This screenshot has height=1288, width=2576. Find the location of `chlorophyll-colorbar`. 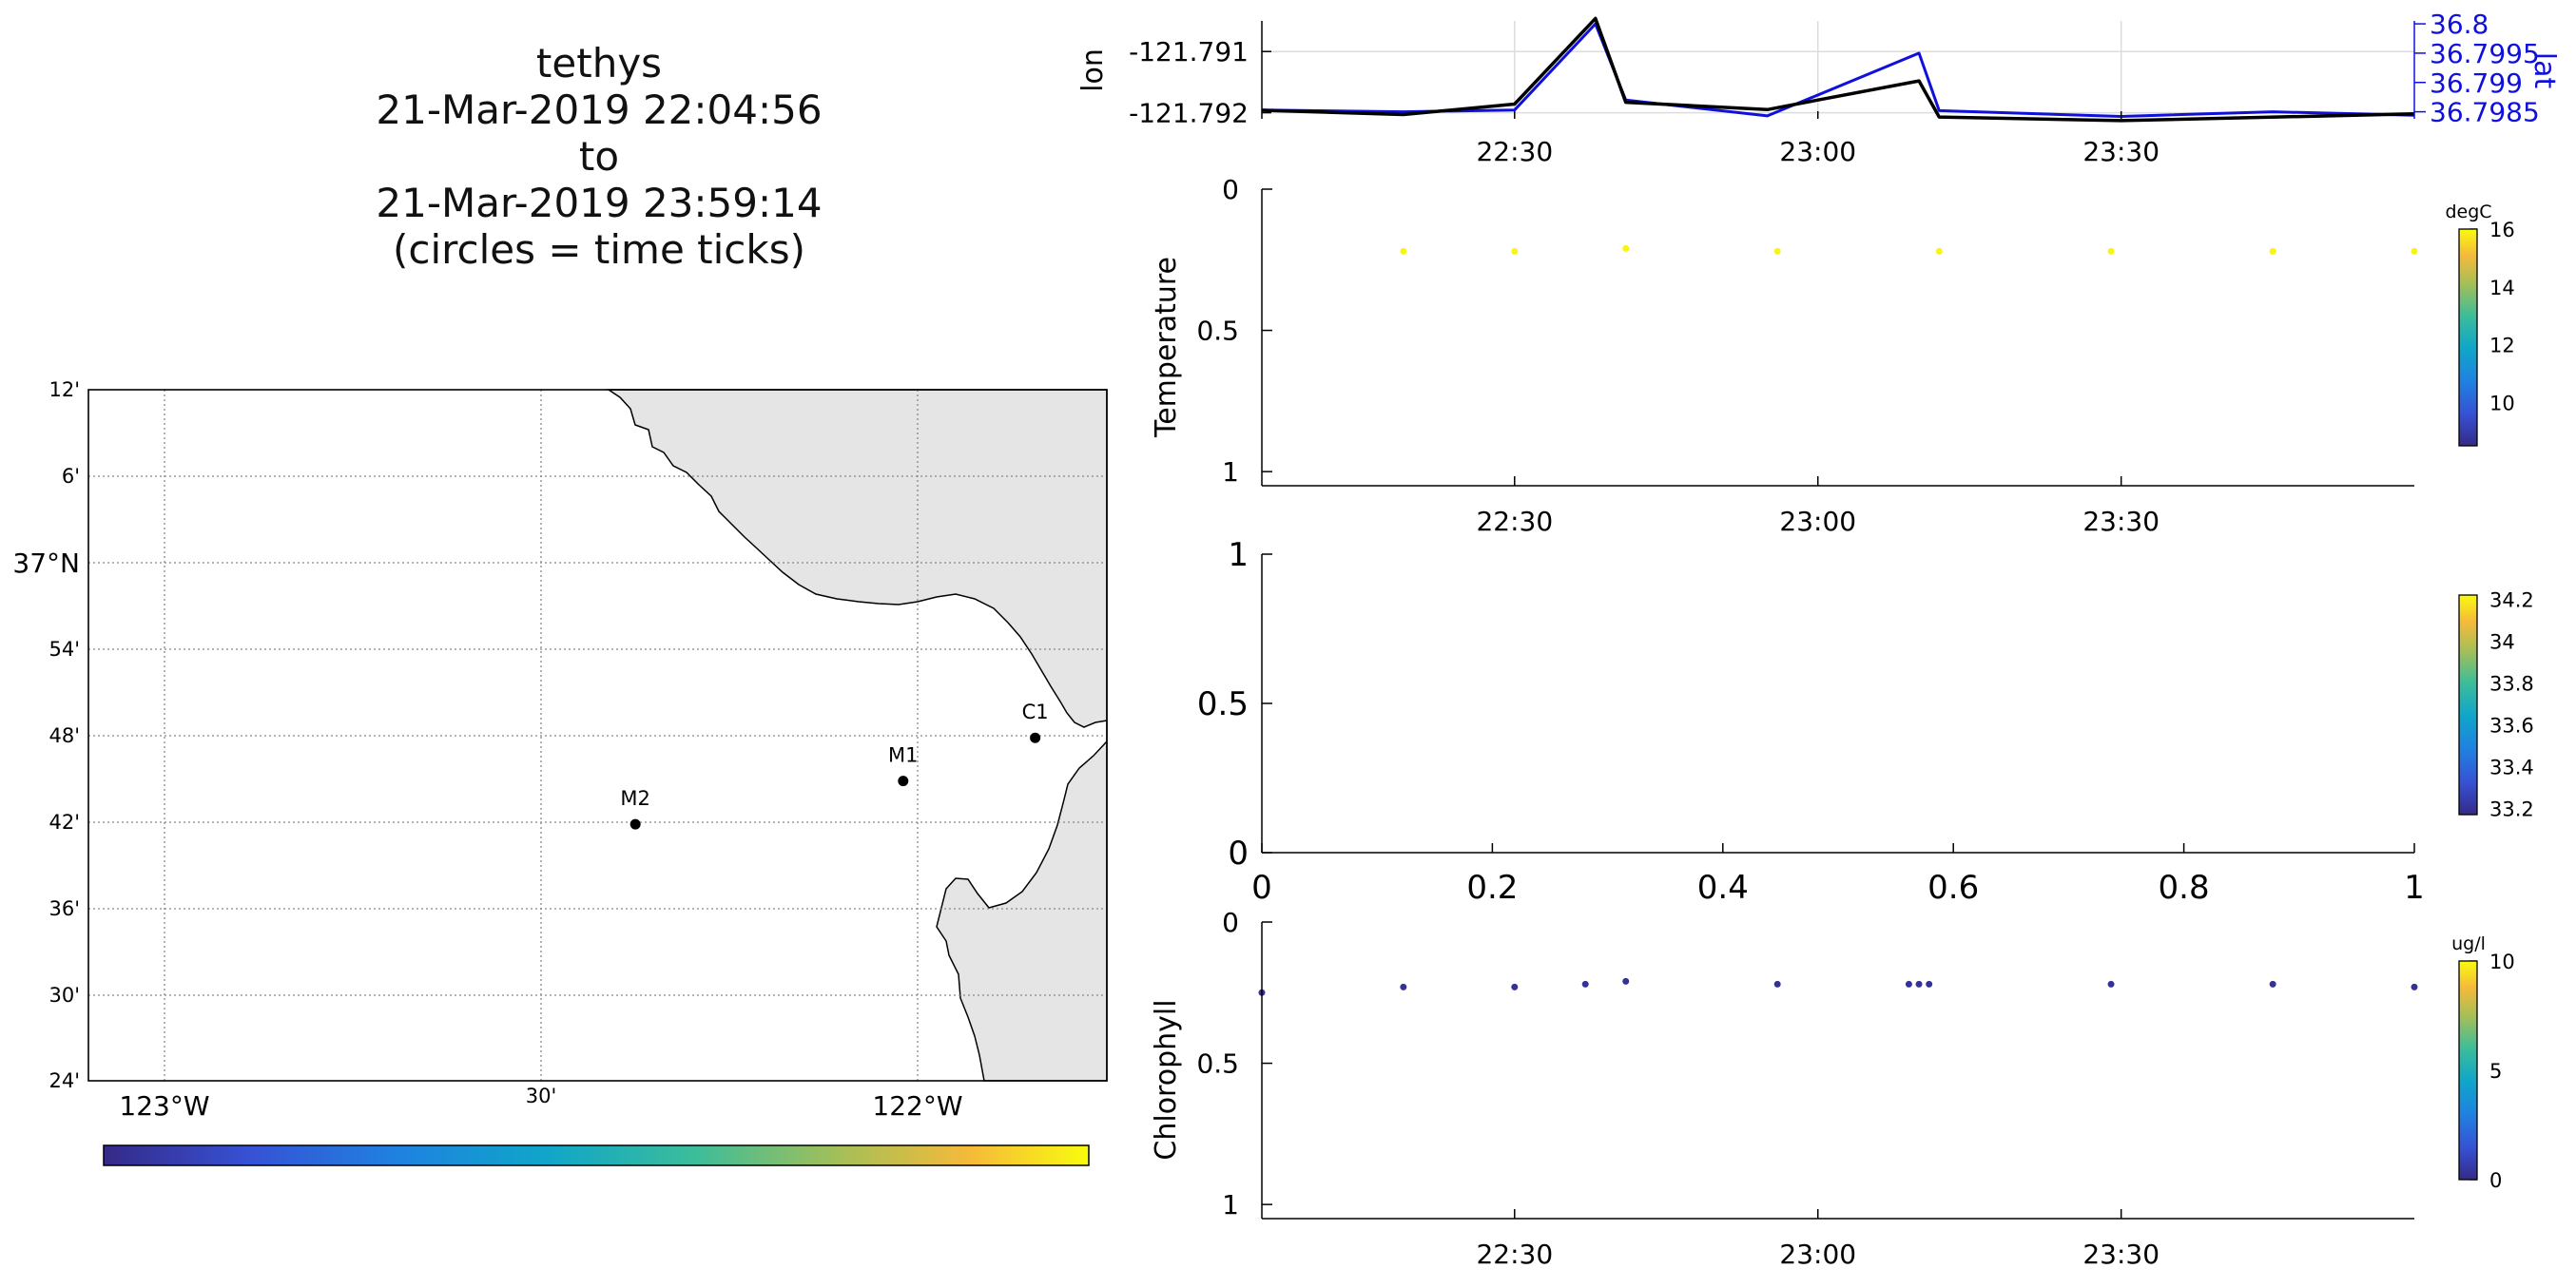

chlorophyll-colorbar is located at coordinates (2468, 1070).